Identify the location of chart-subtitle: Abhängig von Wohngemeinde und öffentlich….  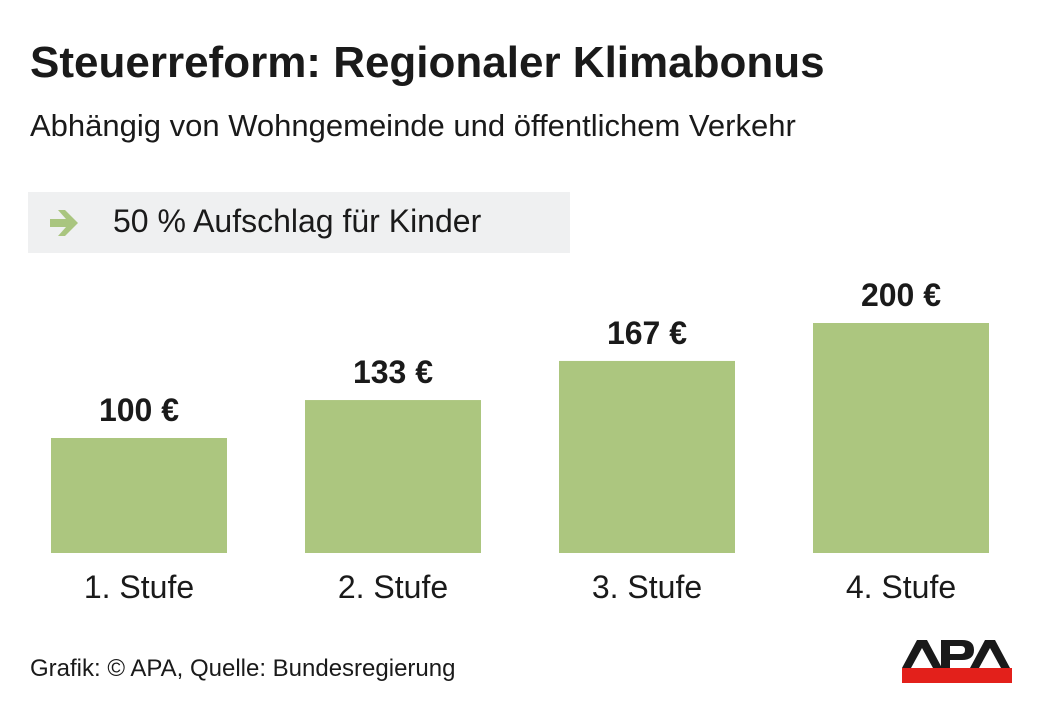
(413, 125).